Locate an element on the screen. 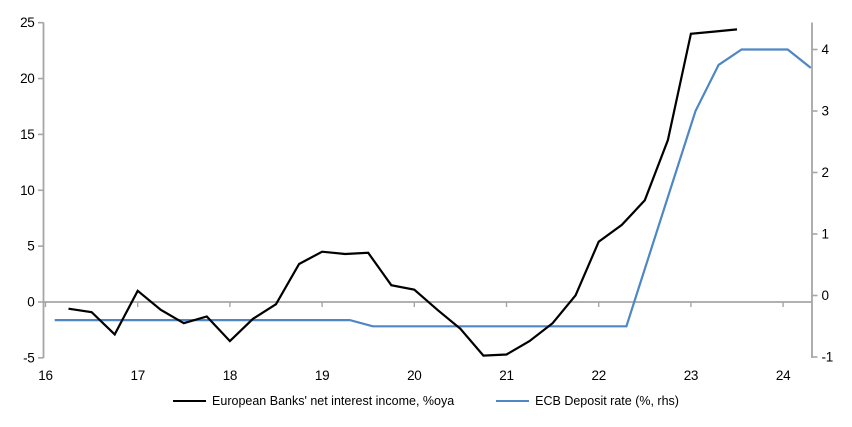  left-axis-tick-label: 10 is located at coordinates (27, 190).